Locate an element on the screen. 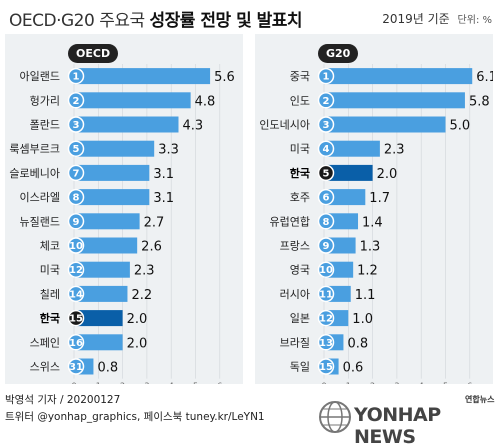  category-label: 슬로베니아 is located at coordinates (34, 173).